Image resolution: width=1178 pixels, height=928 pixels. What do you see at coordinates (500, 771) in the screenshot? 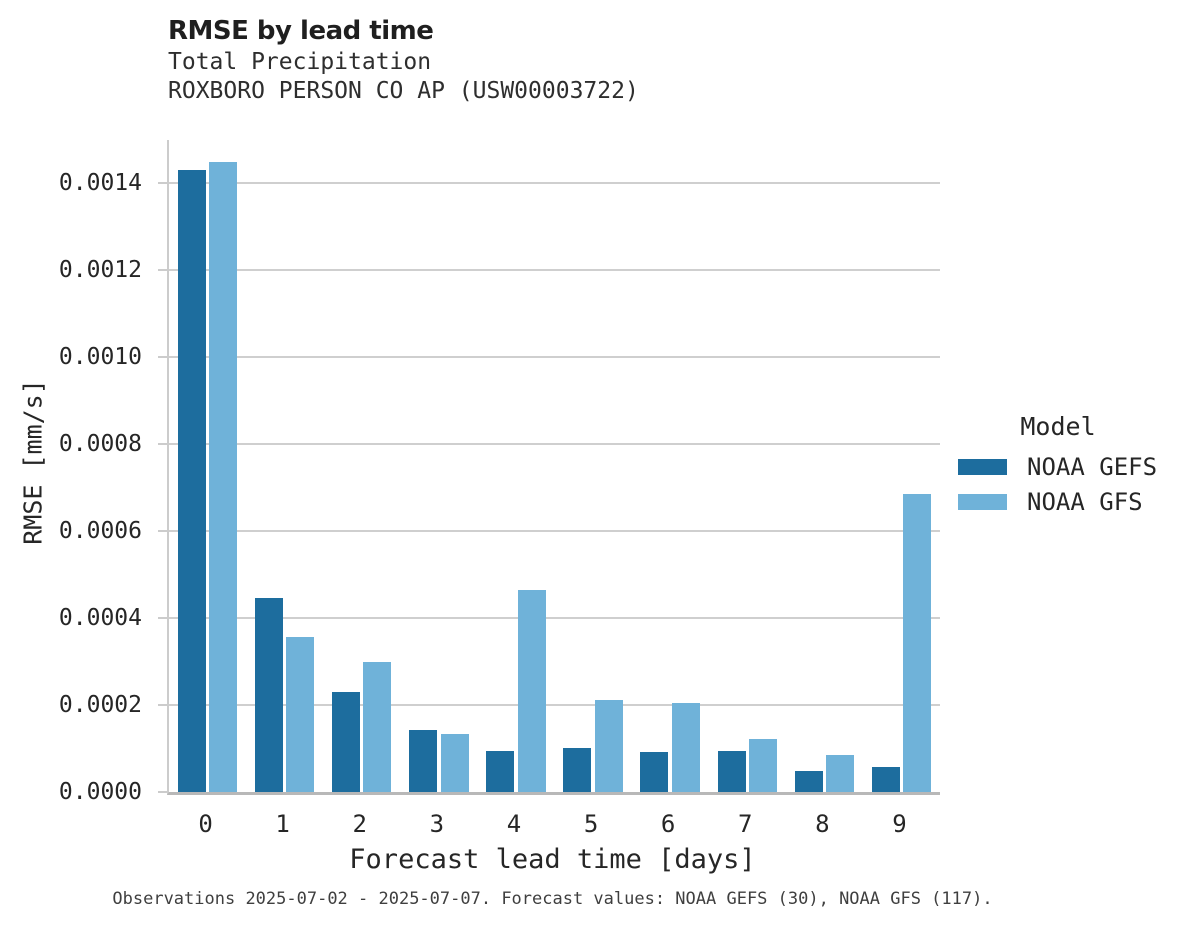
I see `bar-noaa-gefs-day4` at bounding box center [500, 771].